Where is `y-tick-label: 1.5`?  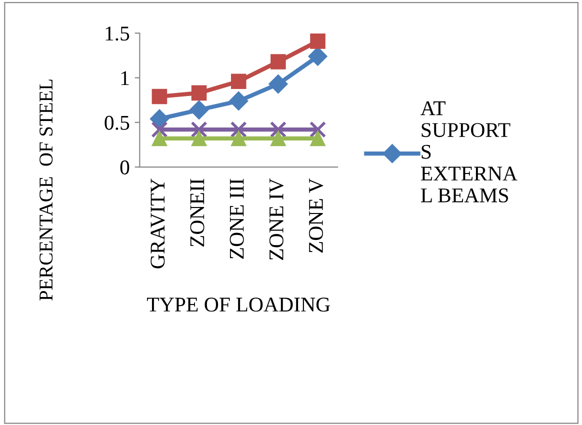
y-tick-label: 1.5 is located at coordinates (118, 33).